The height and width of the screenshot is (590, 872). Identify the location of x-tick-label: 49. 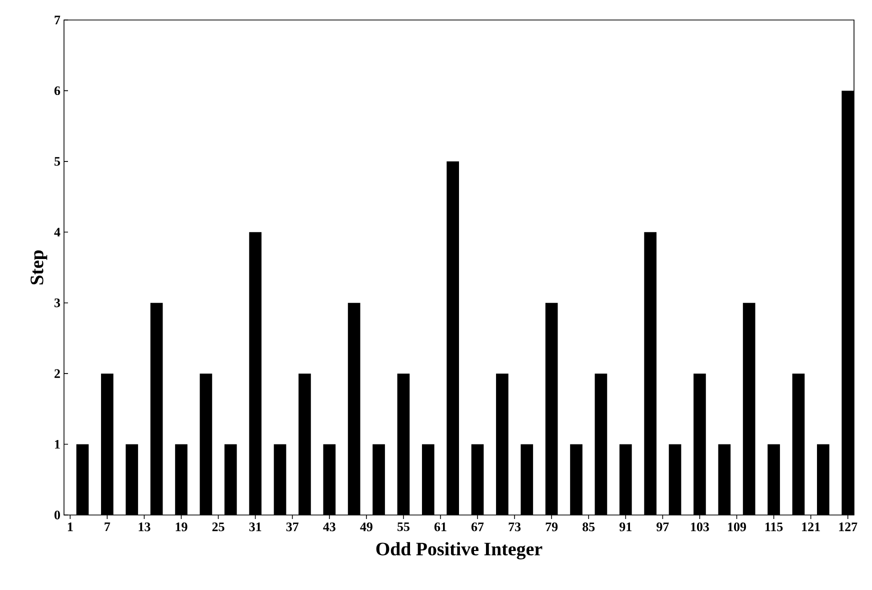
(366, 527).